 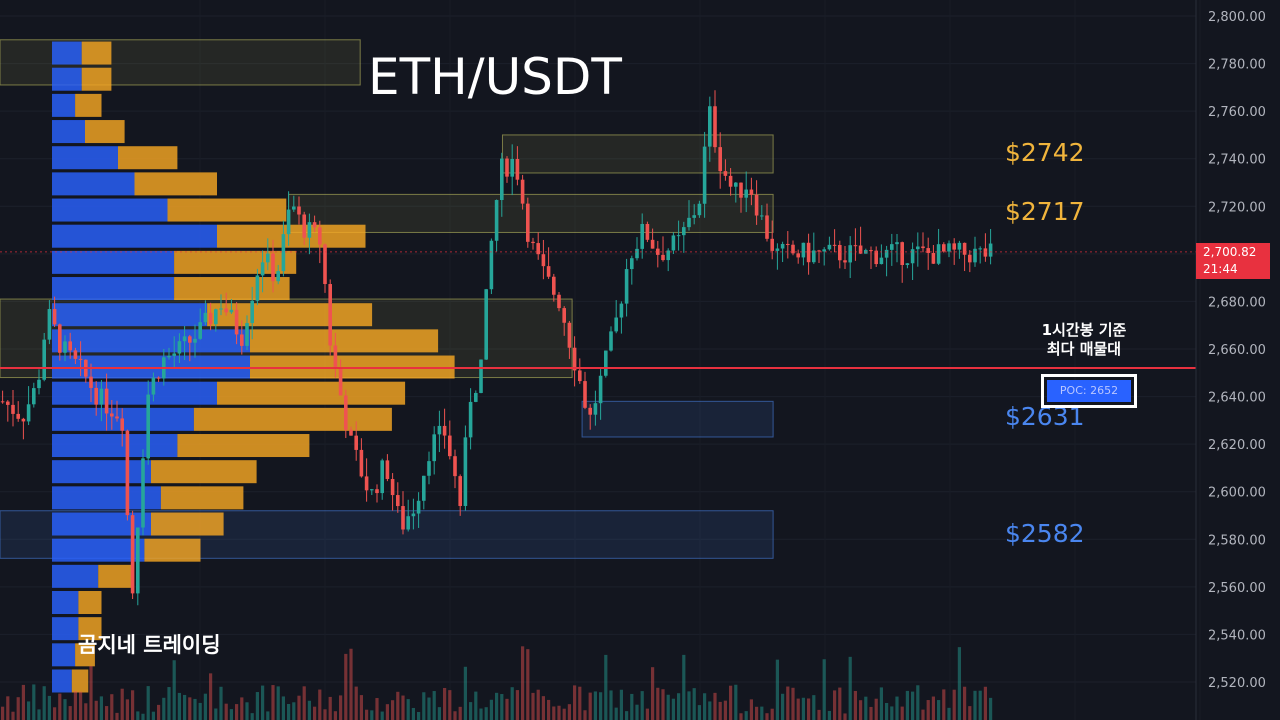 I want to click on chart-title: ETH/USDT, so click(x=495, y=77).